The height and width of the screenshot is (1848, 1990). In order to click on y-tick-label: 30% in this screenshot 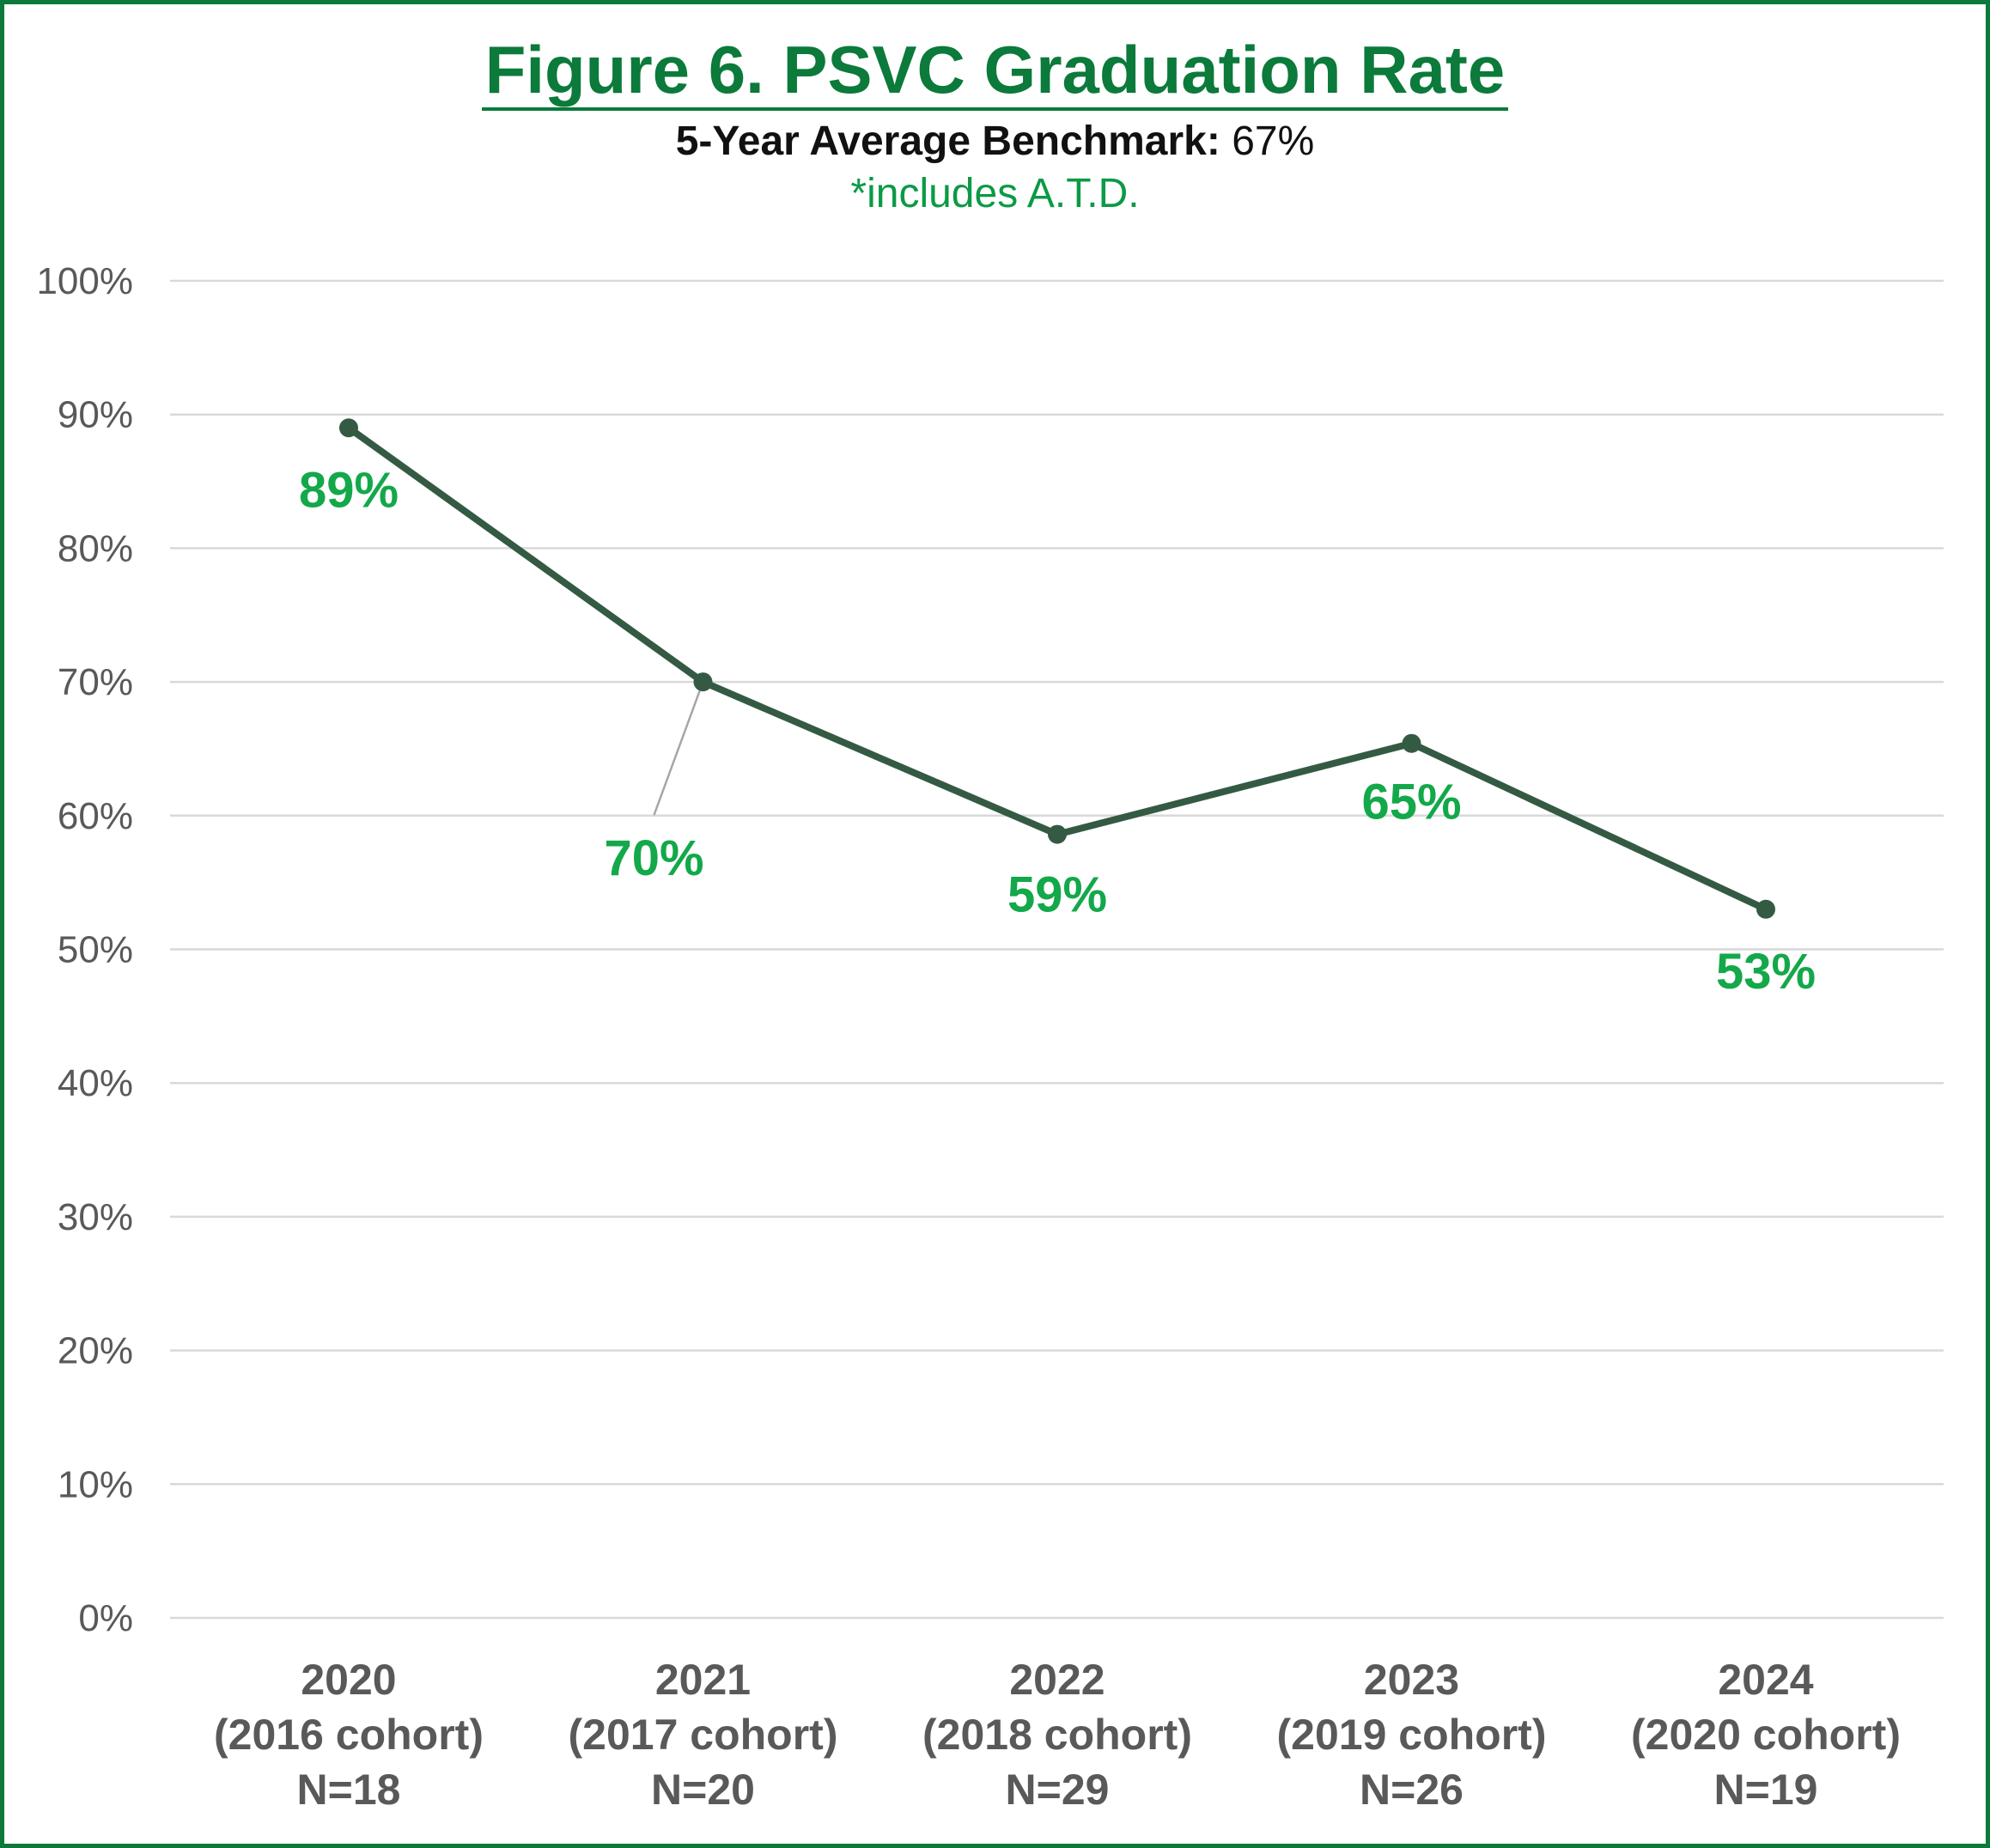, I will do `click(95, 1217)`.